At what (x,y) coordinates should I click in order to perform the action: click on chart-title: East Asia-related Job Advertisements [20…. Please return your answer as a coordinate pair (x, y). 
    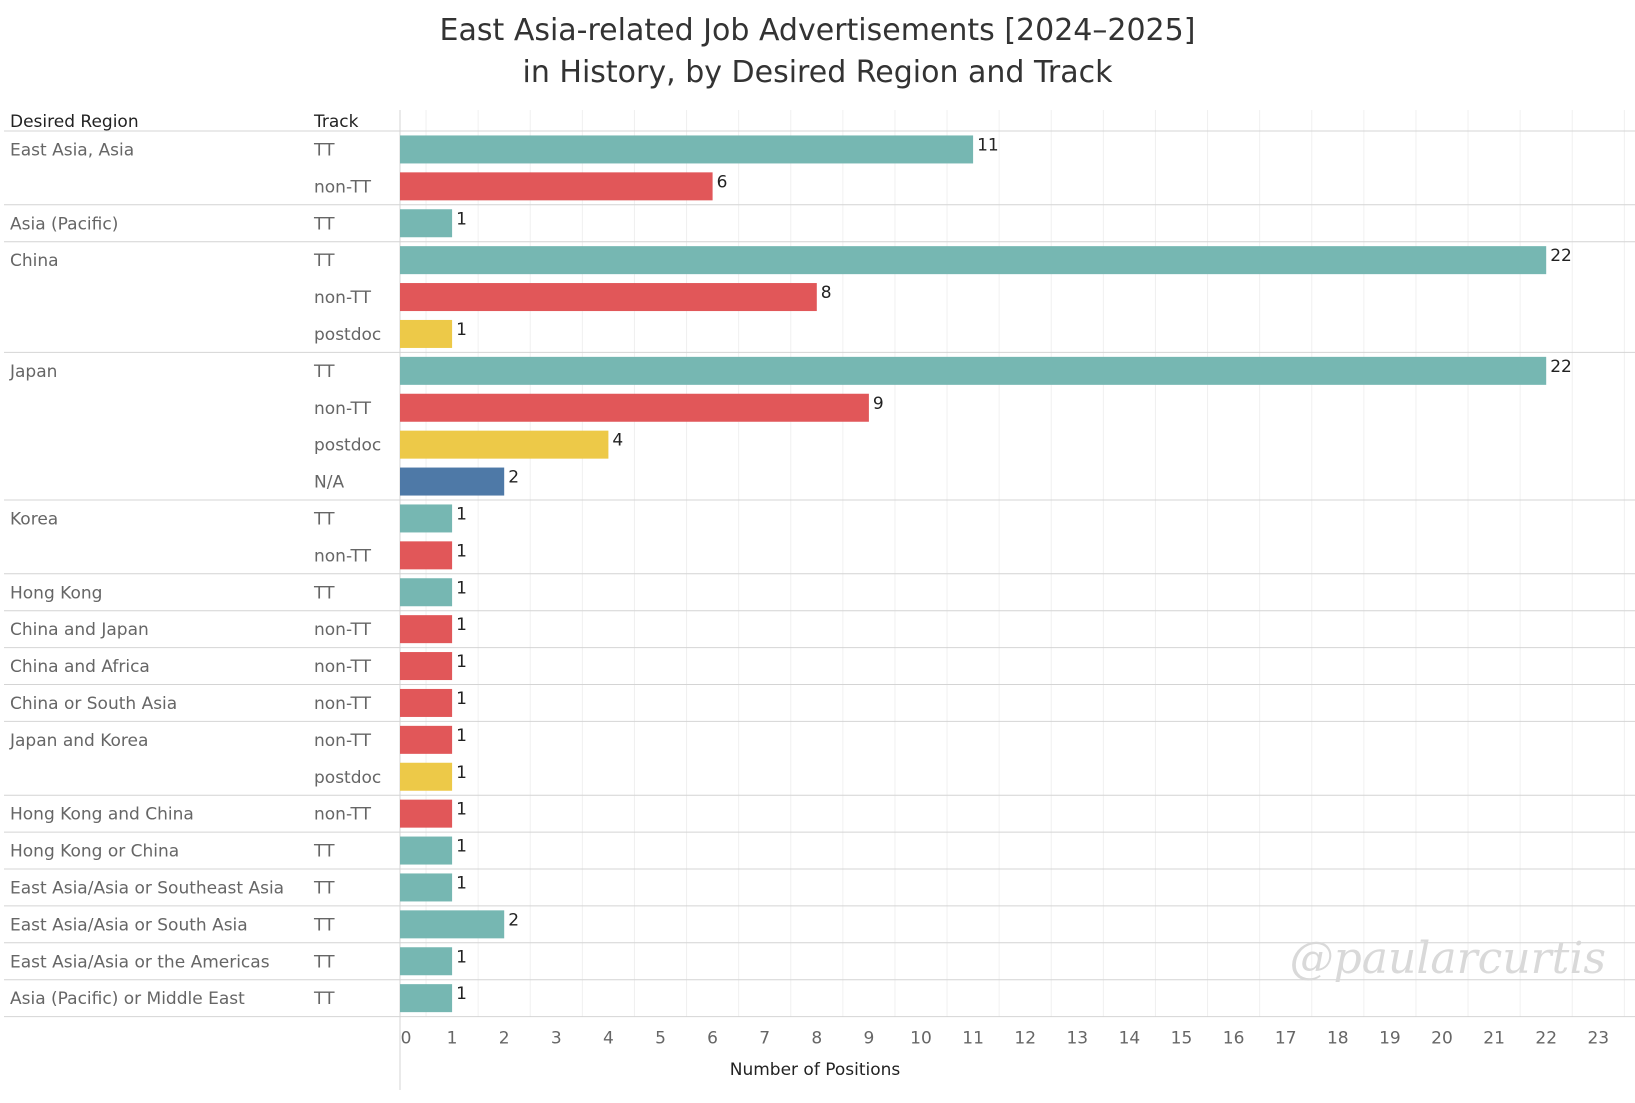
    Looking at the image, I should click on (817, 52).